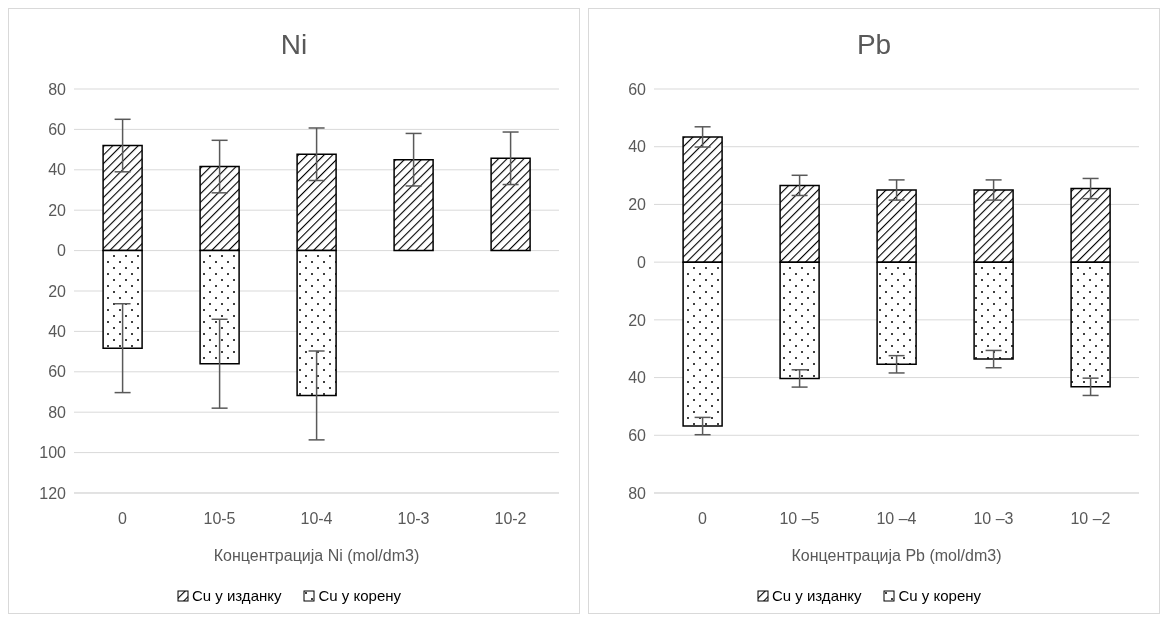  Describe the element at coordinates (413, 519) in the screenshot. I see `x-tick-label: 10-3` at that location.